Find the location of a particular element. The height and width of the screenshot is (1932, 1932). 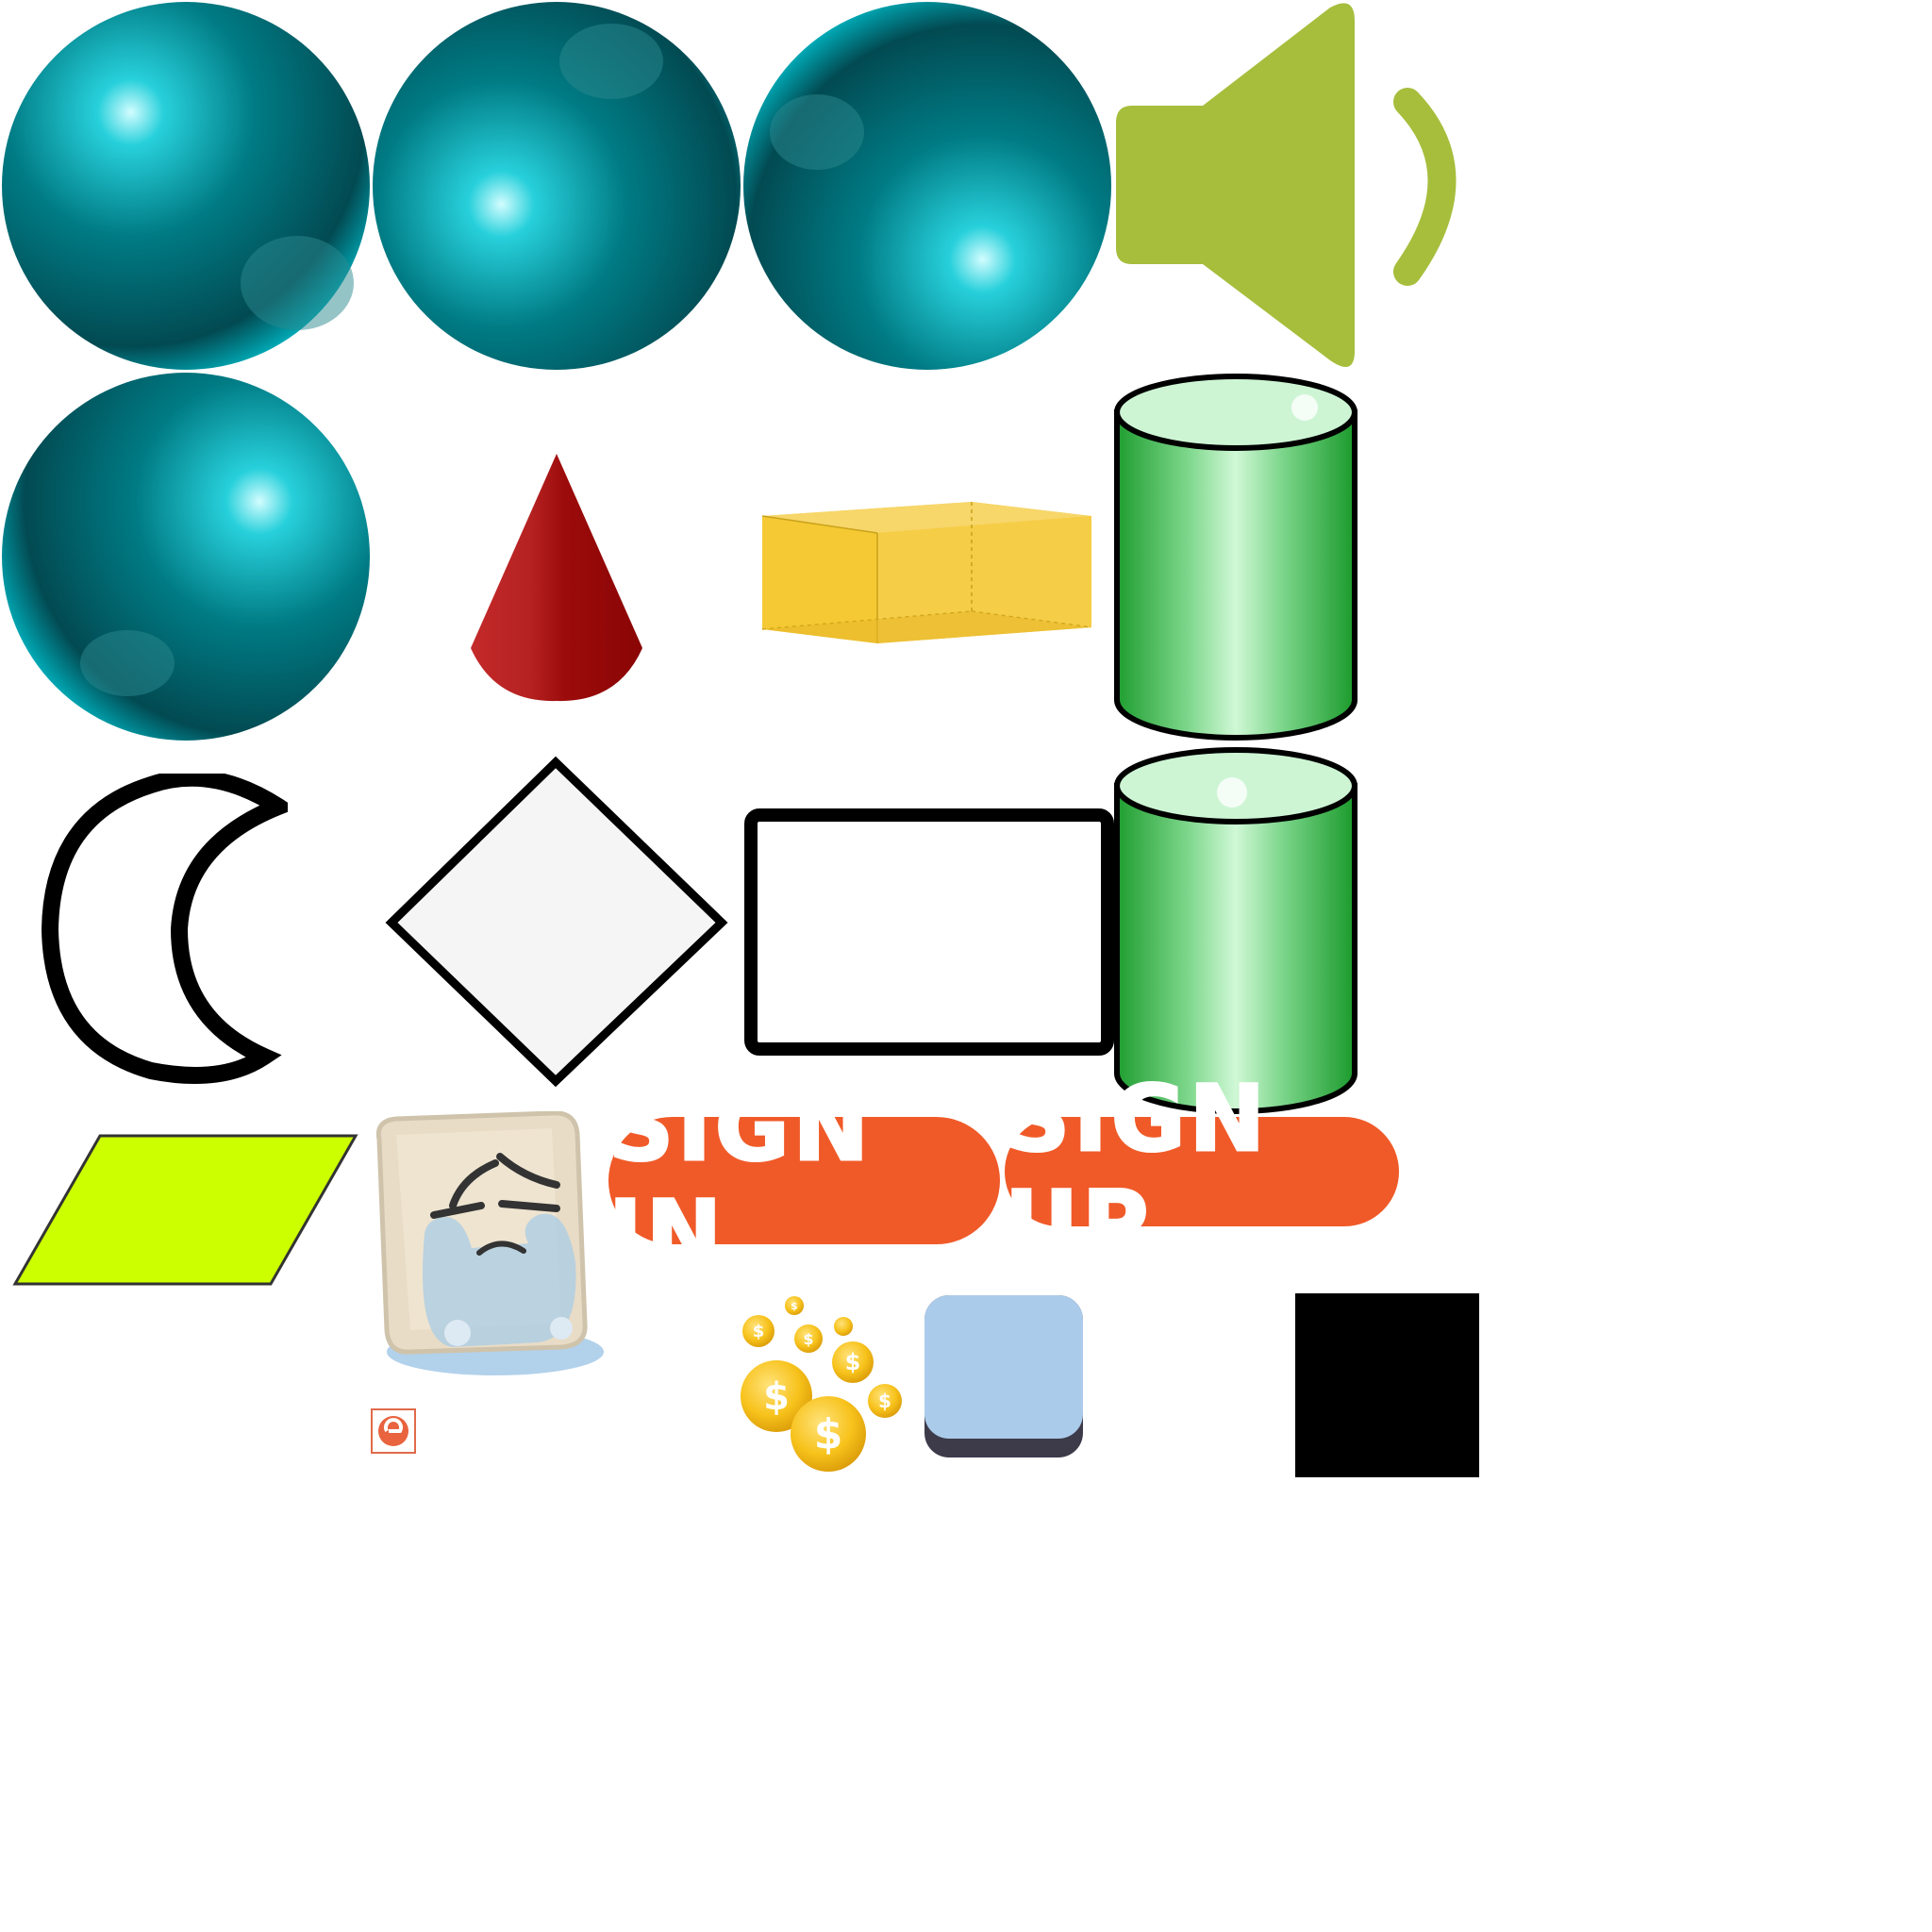

parallelogram-icon is located at coordinates (185, 1210).